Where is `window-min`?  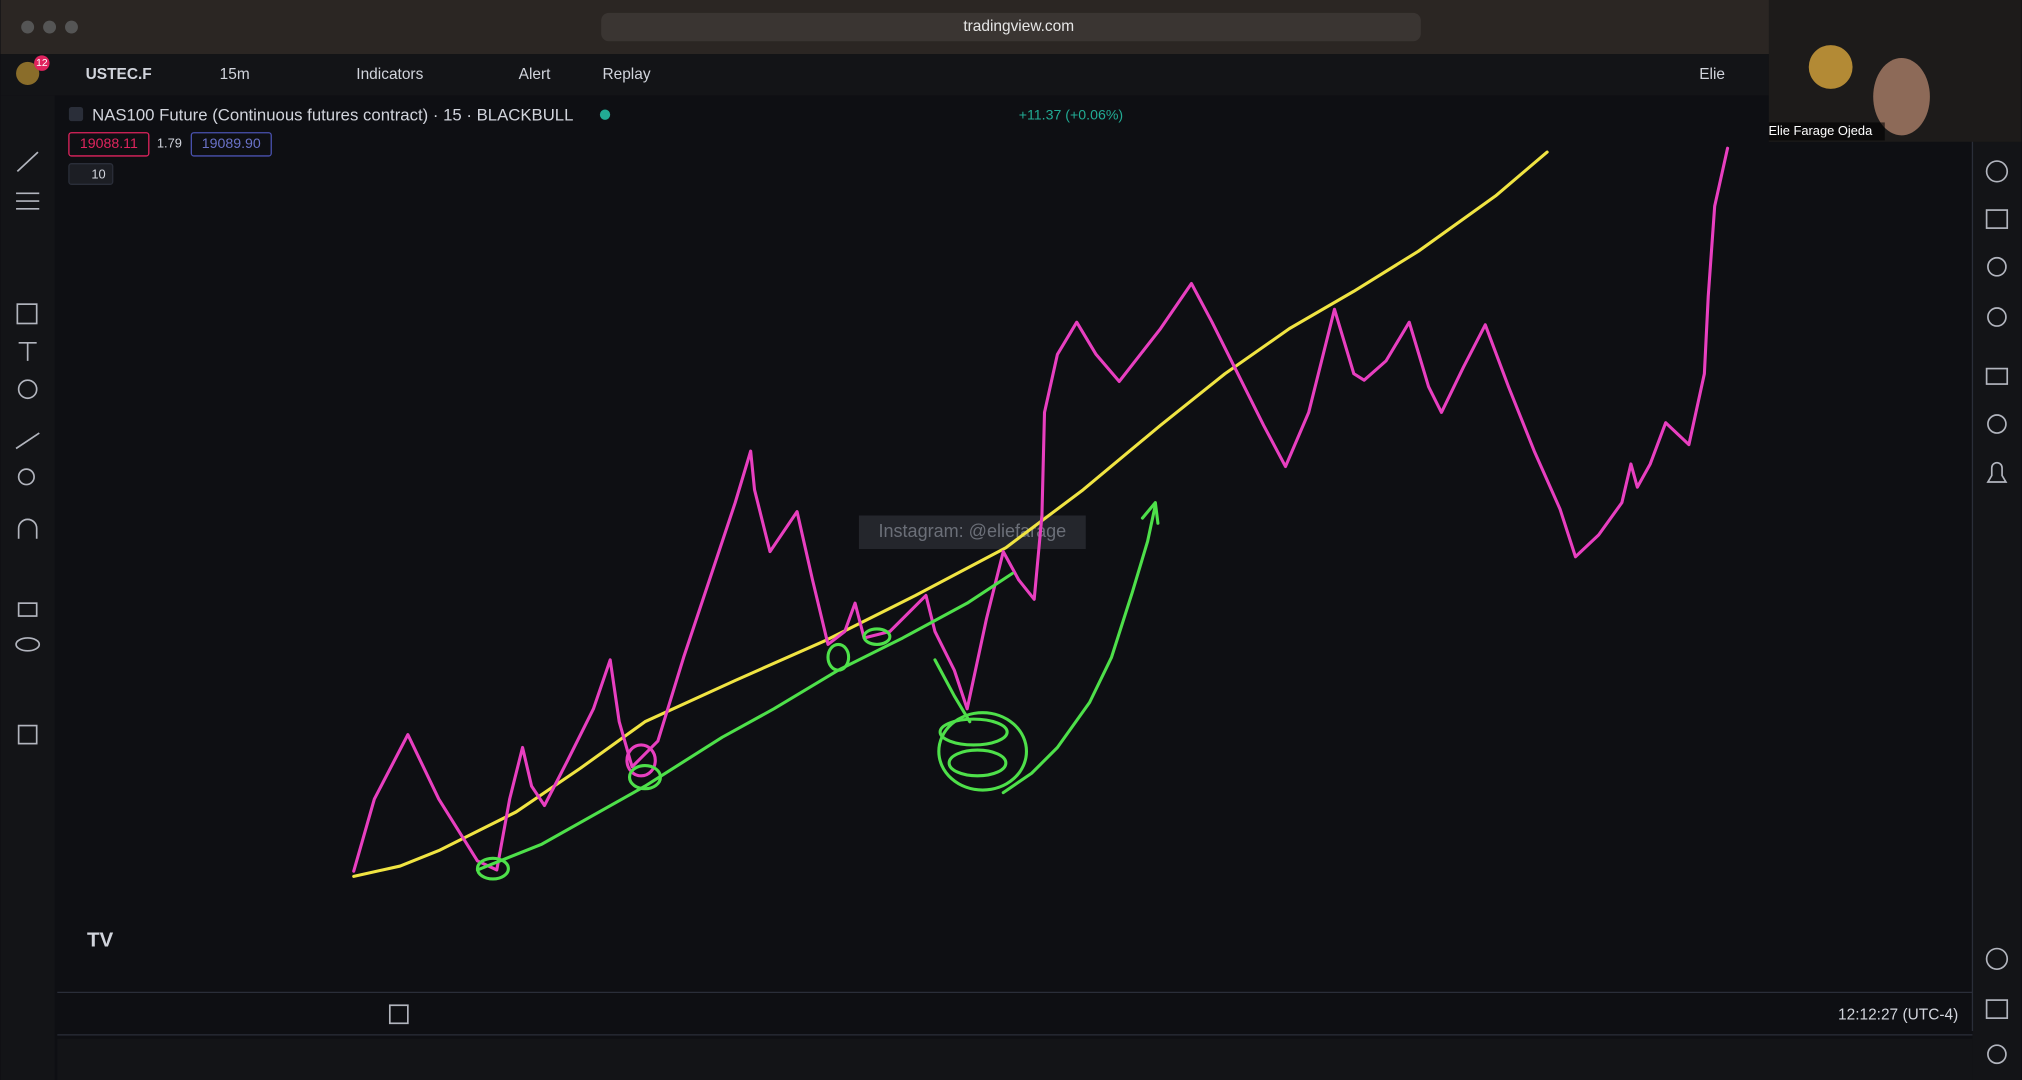 window-min is located at coordinates (50, 27).